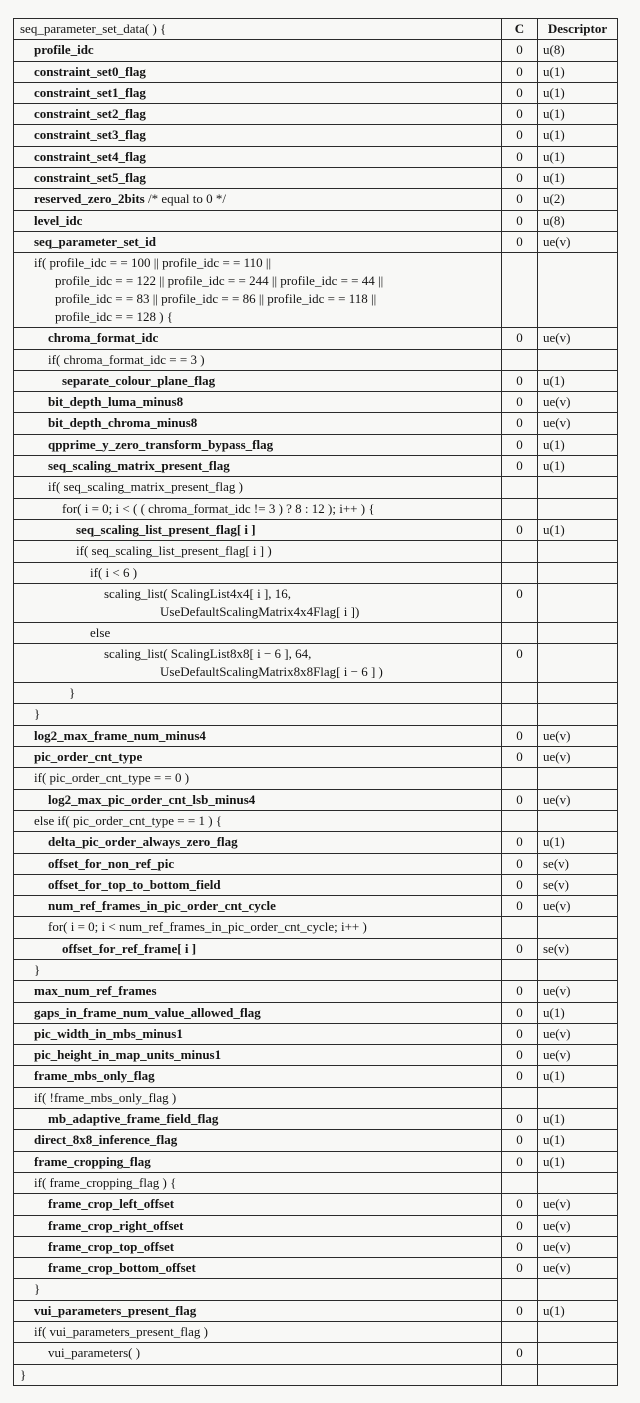  What do you see at coordinates (90, 71) in the screenshot?
I see `syntax-element-name: constraint_set0_flag` at bounding box center [90, 71].